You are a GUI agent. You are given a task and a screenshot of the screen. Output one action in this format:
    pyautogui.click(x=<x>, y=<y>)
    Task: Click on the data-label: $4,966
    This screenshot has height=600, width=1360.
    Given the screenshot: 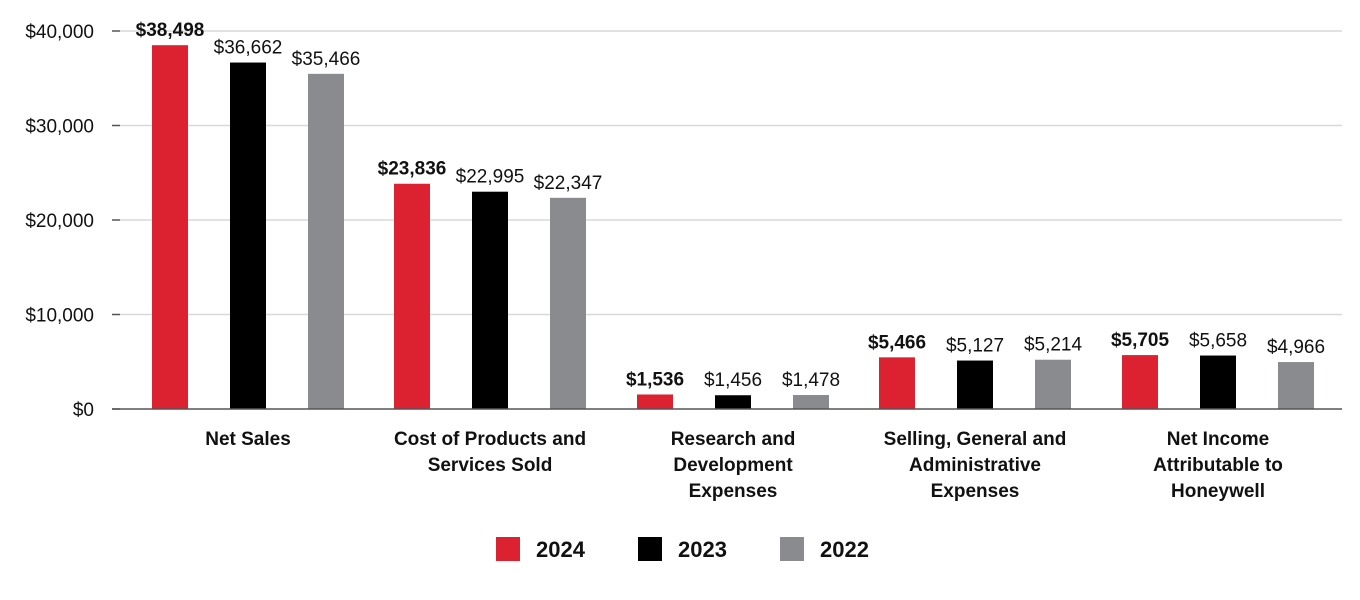 What is the action you would take?
    pyautogui.click(x=1296, y=347)
    